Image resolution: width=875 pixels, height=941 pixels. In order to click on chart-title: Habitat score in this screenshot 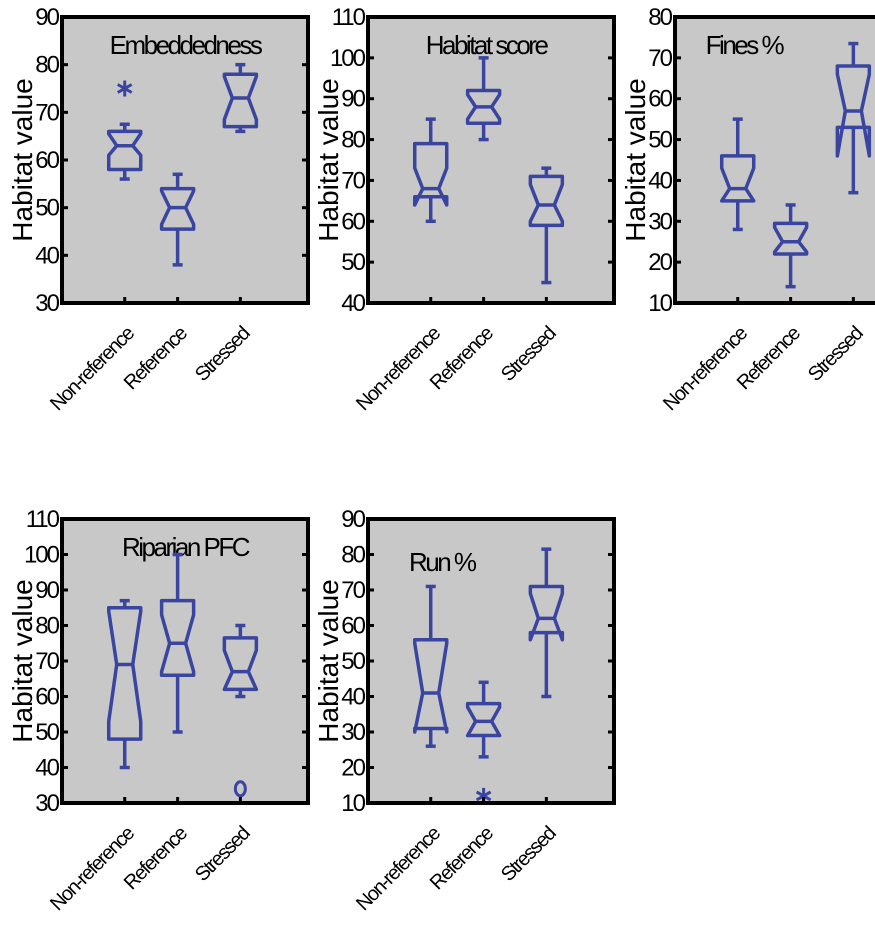, I will do `click(487, 45)`.